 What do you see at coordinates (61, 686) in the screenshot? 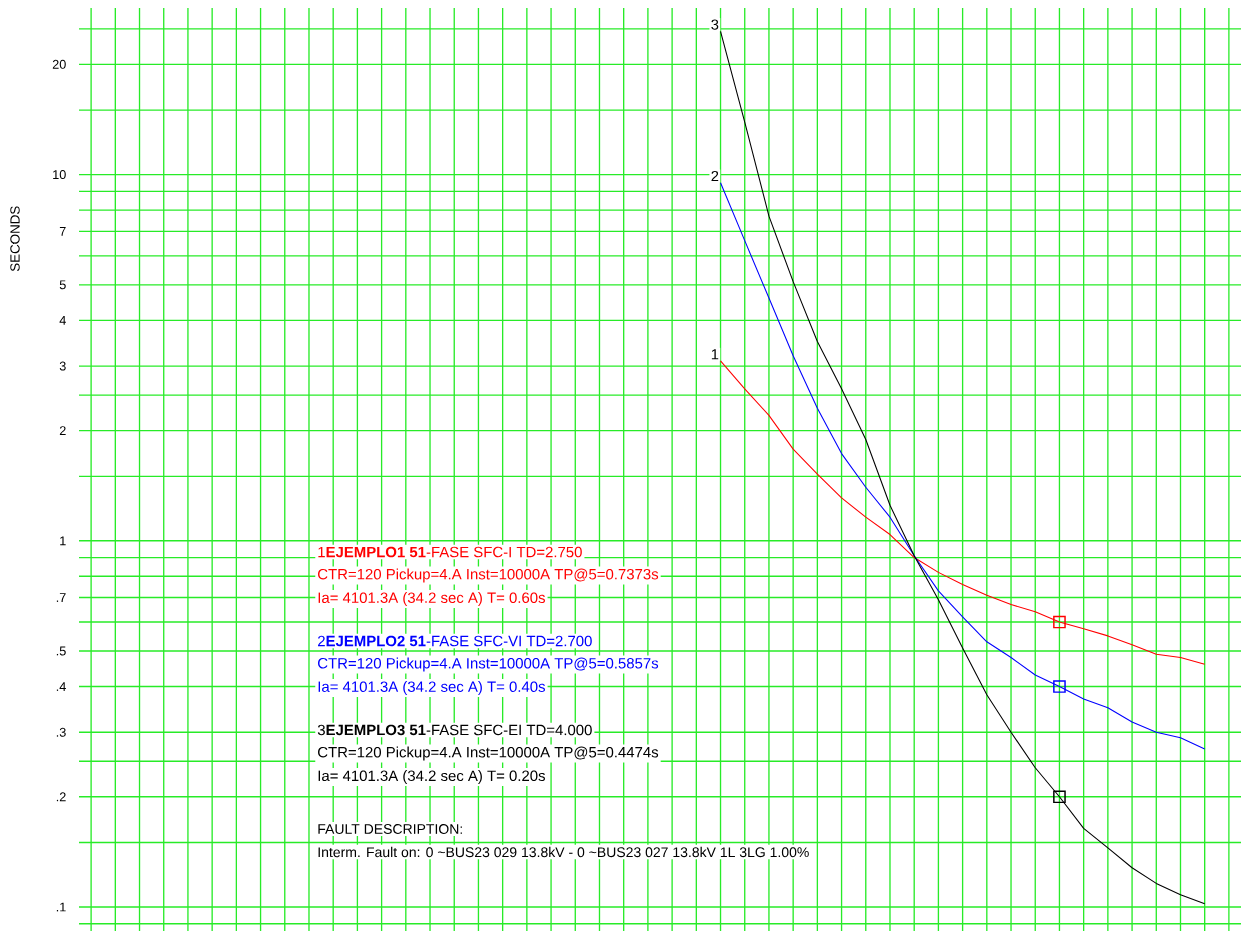
I see `y-tick-label: .4` at bounding box center [61, 686].